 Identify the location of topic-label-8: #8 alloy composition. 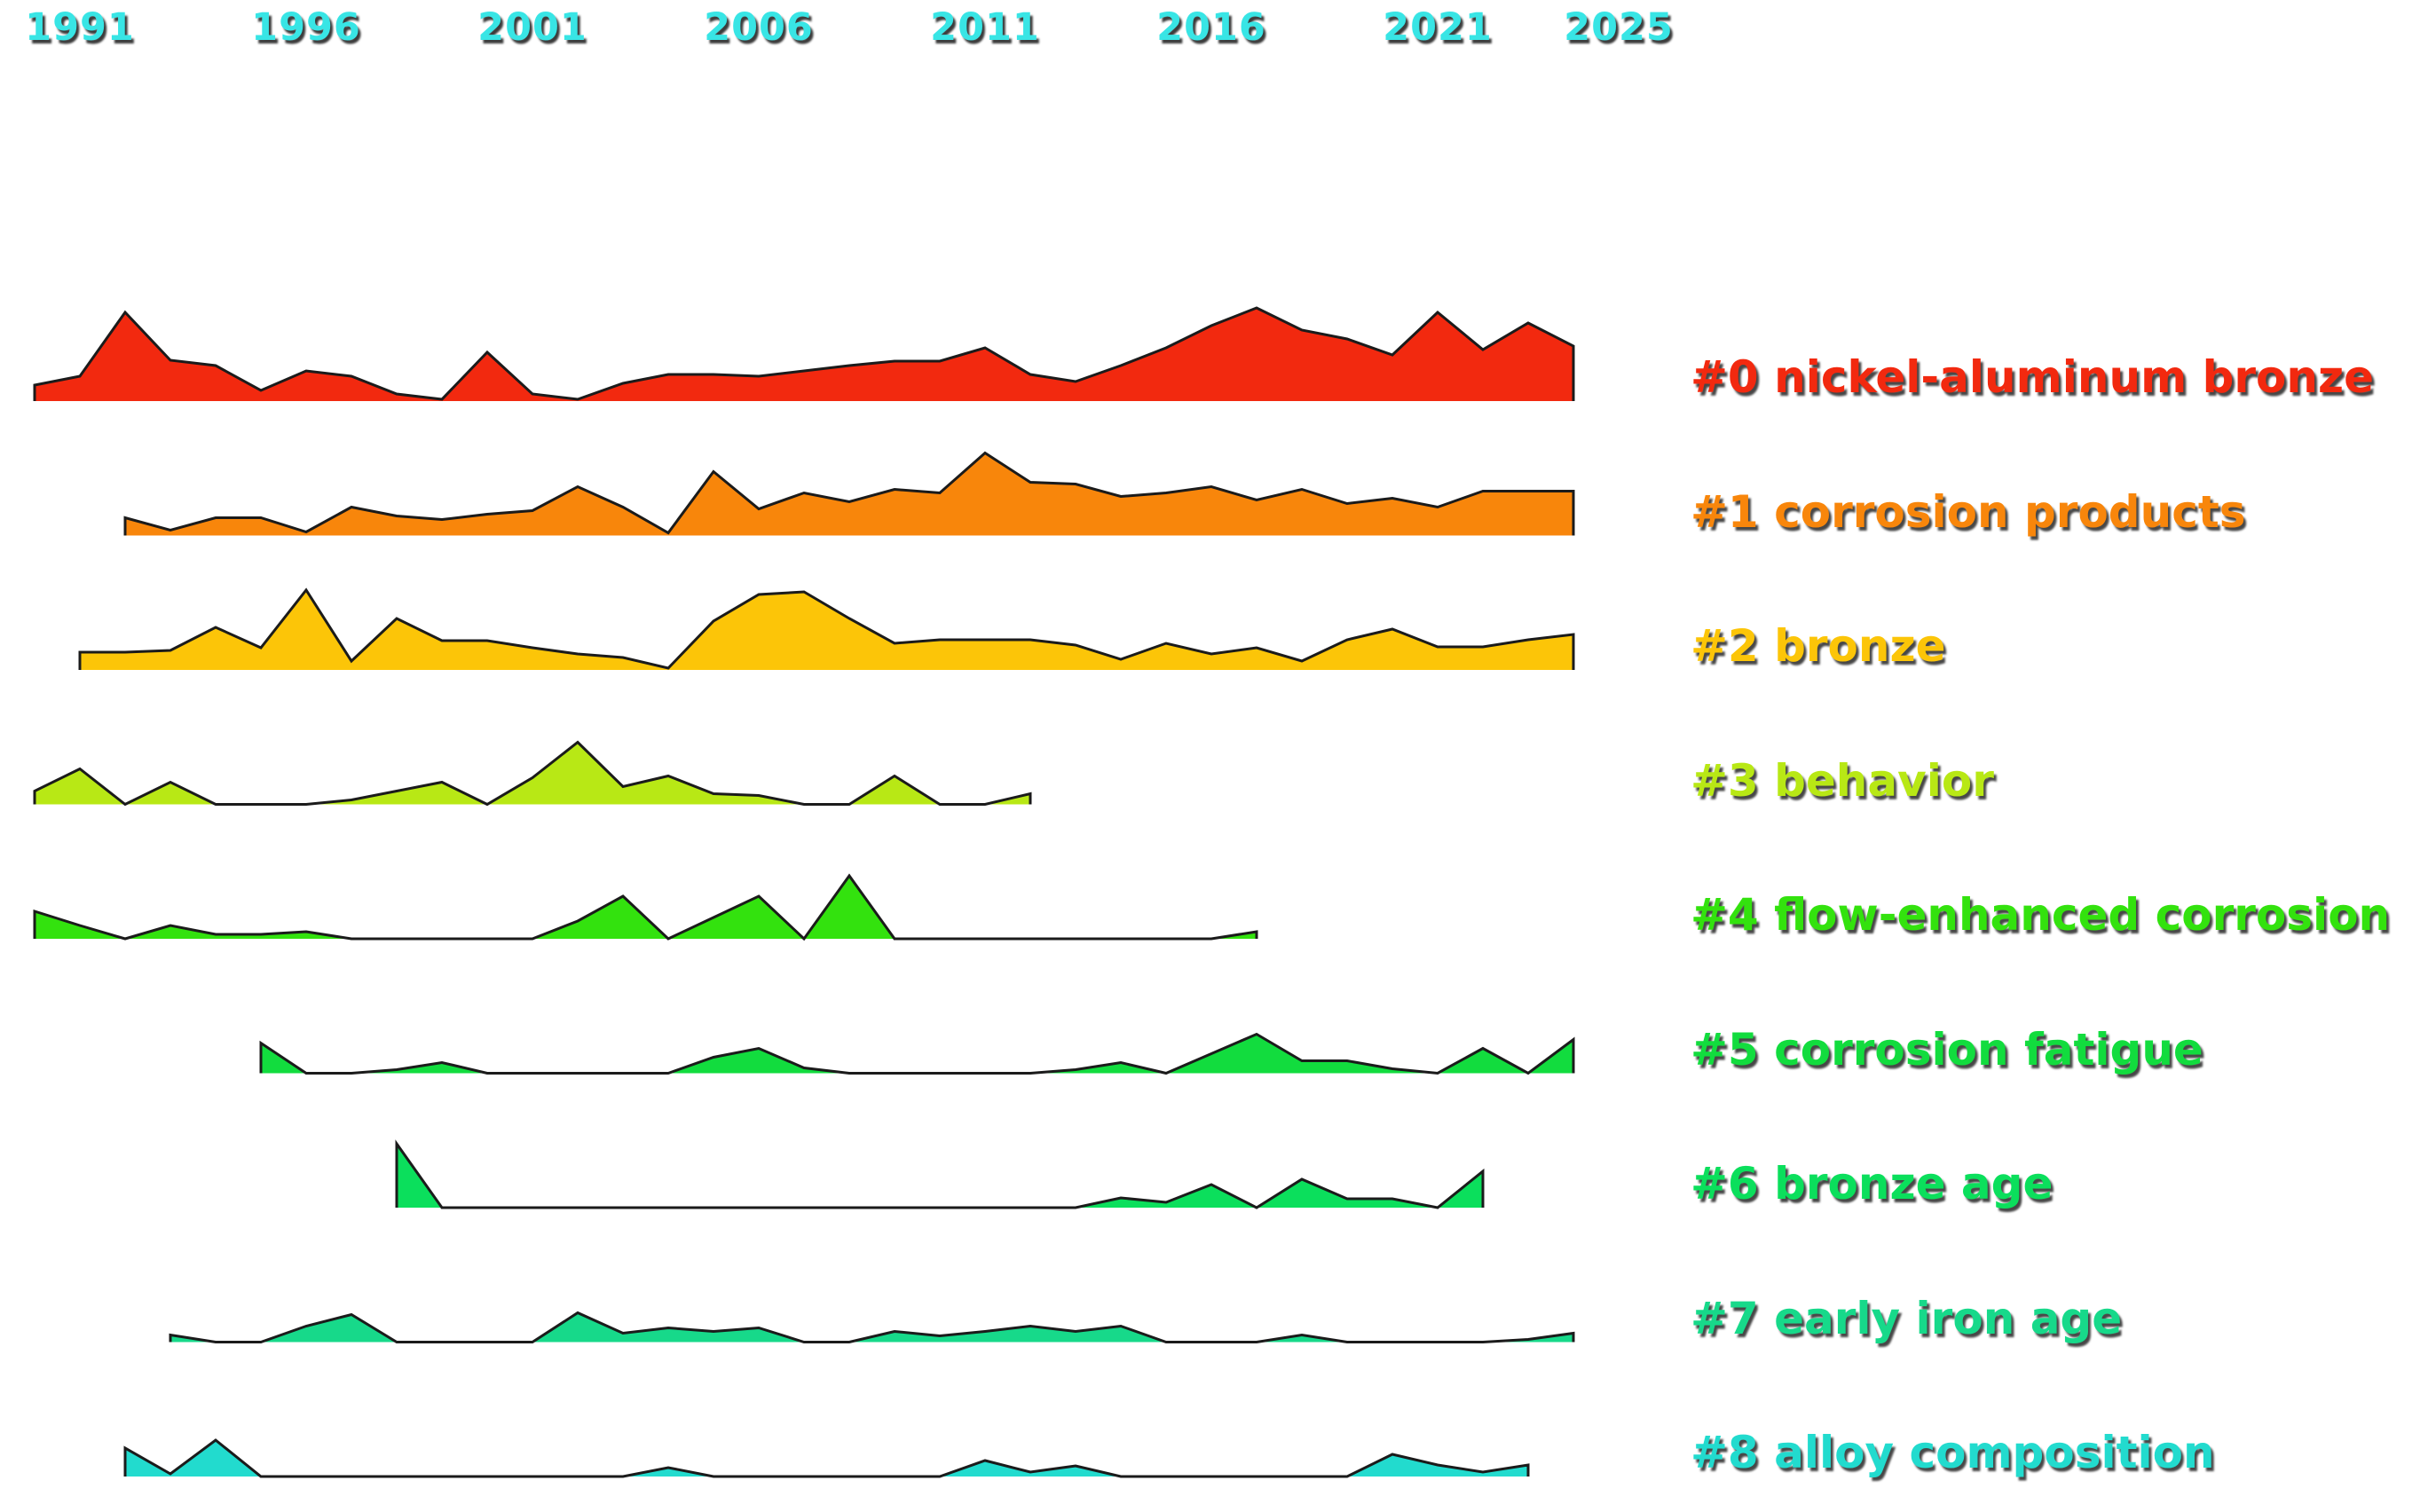
(1953, 1452).